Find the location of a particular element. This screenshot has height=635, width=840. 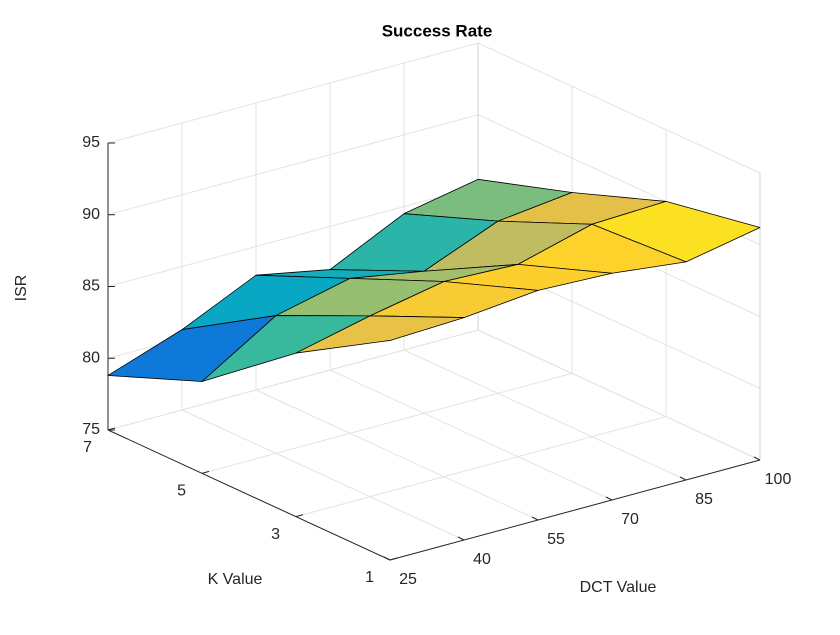

chart-title: Success Rate is located at coordinates (437, 30).